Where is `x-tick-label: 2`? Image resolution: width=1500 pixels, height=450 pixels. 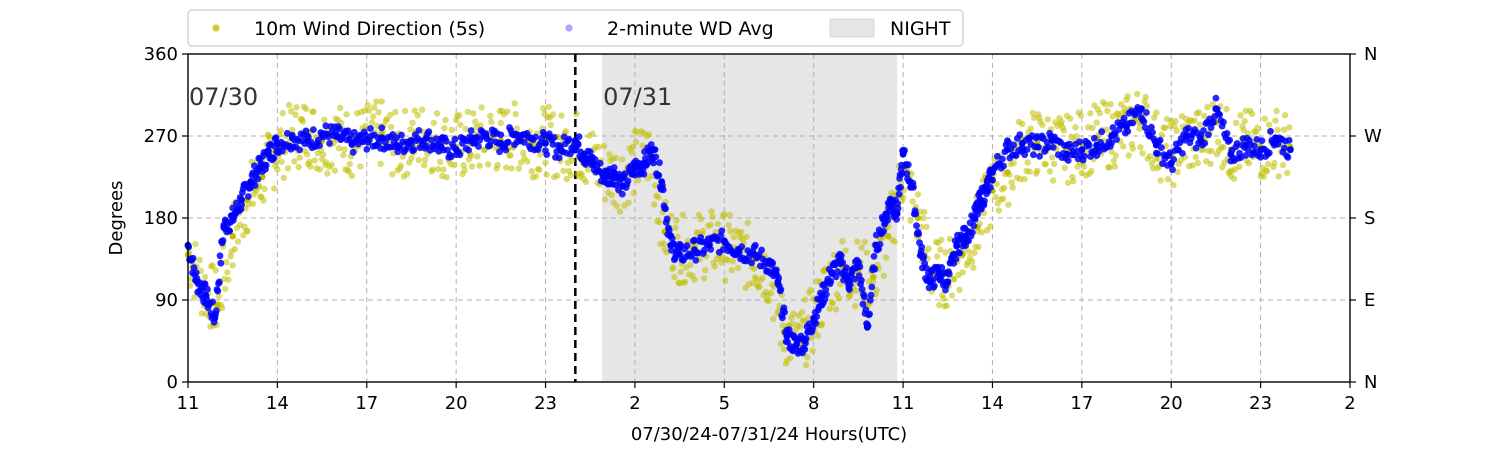
x-tick-label: 2 is located at coordinates (1349, 403).